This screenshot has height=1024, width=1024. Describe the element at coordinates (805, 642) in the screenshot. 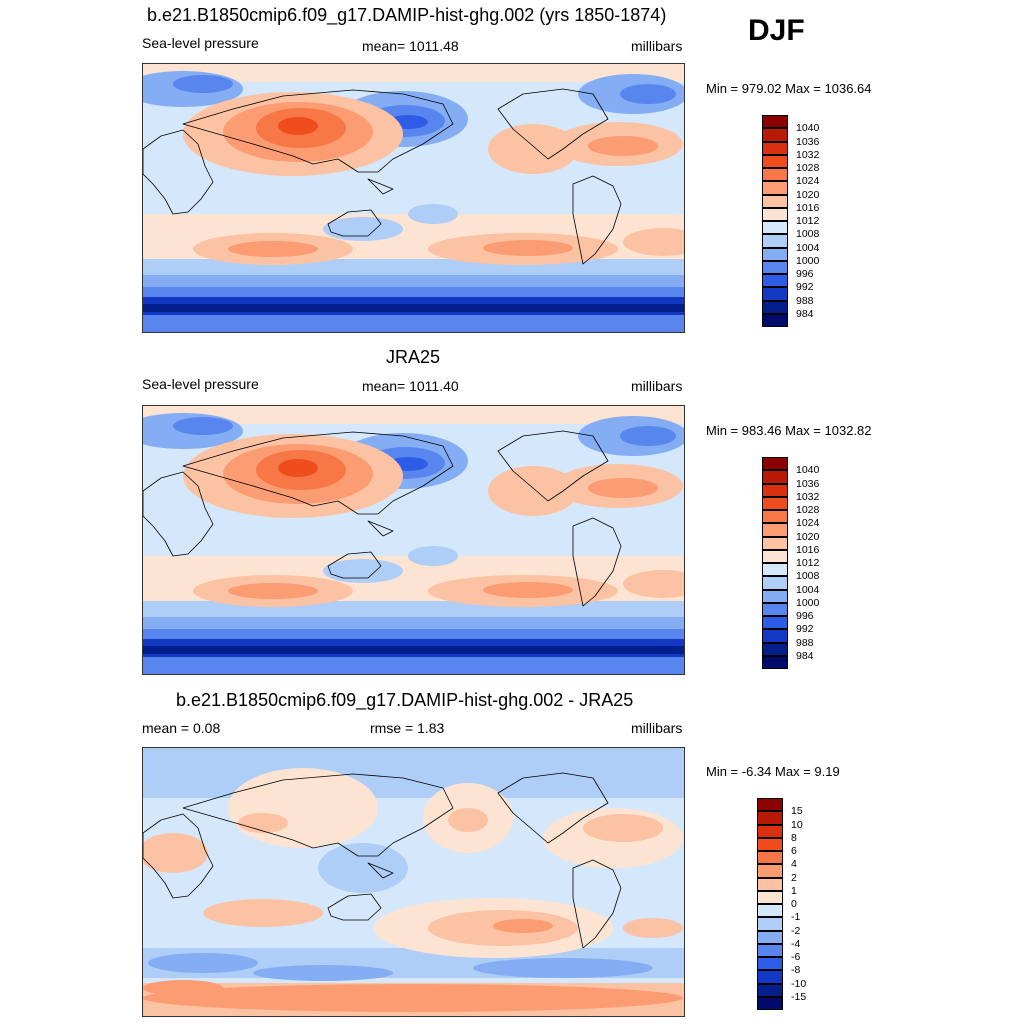

I see `colorbar-label: 988` at that location.